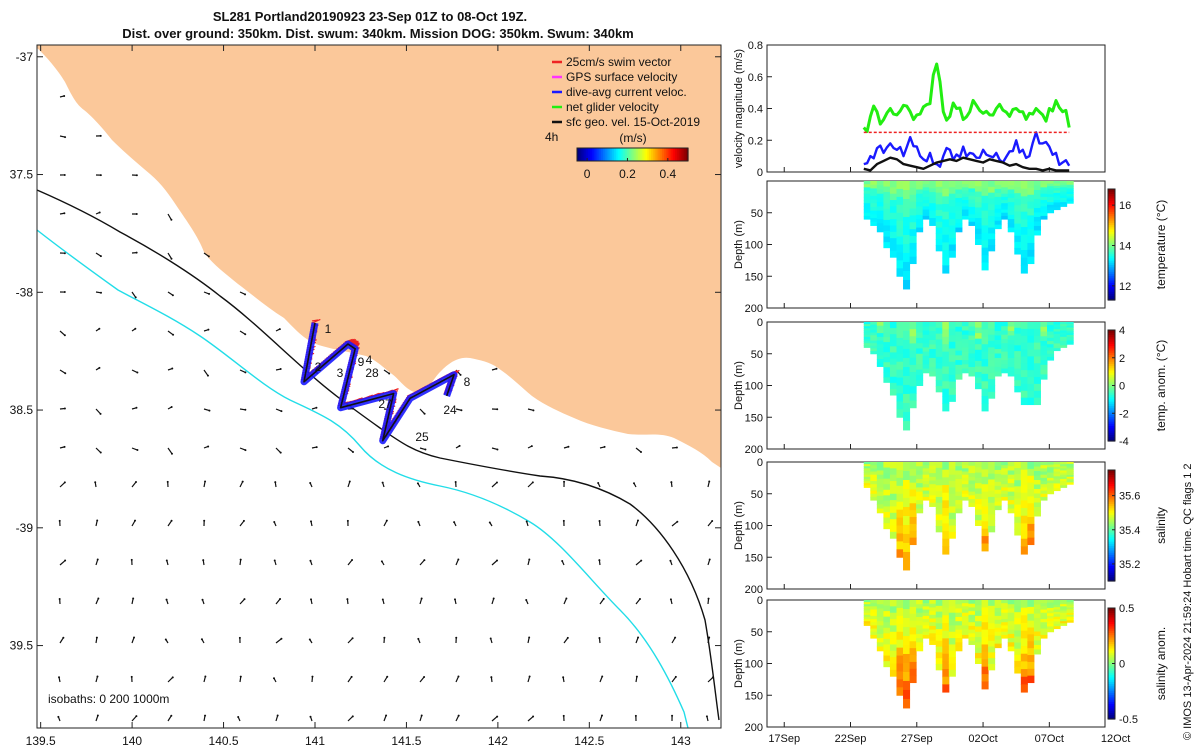 This screenshot has height=750, width=1200. I want to click on section-y-tick-label: 50, so click(757, 633).